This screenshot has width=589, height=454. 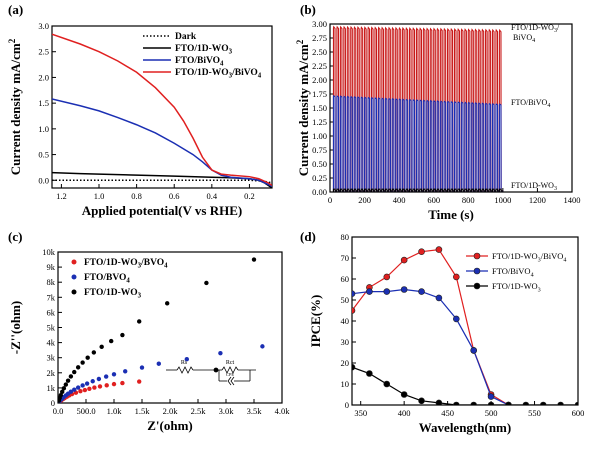 I want to click on x-tick-label: 3.0k, so click(x=227, y=411).